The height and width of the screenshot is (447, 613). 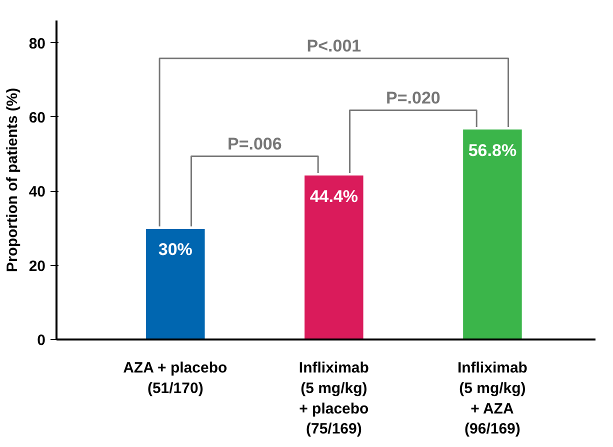 I want to click on data-label: 56.8%, so click(x=492, y=150).